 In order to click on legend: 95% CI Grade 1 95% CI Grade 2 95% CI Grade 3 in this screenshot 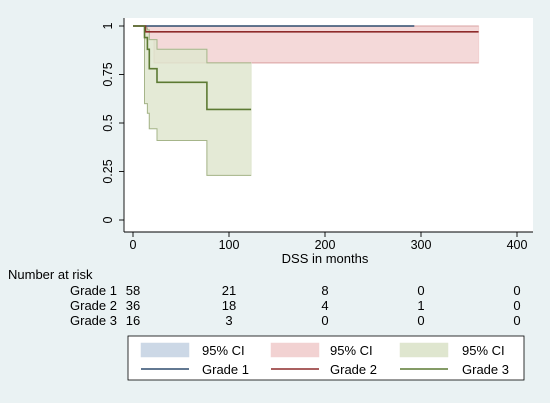, I will do `click(326, 358)`.